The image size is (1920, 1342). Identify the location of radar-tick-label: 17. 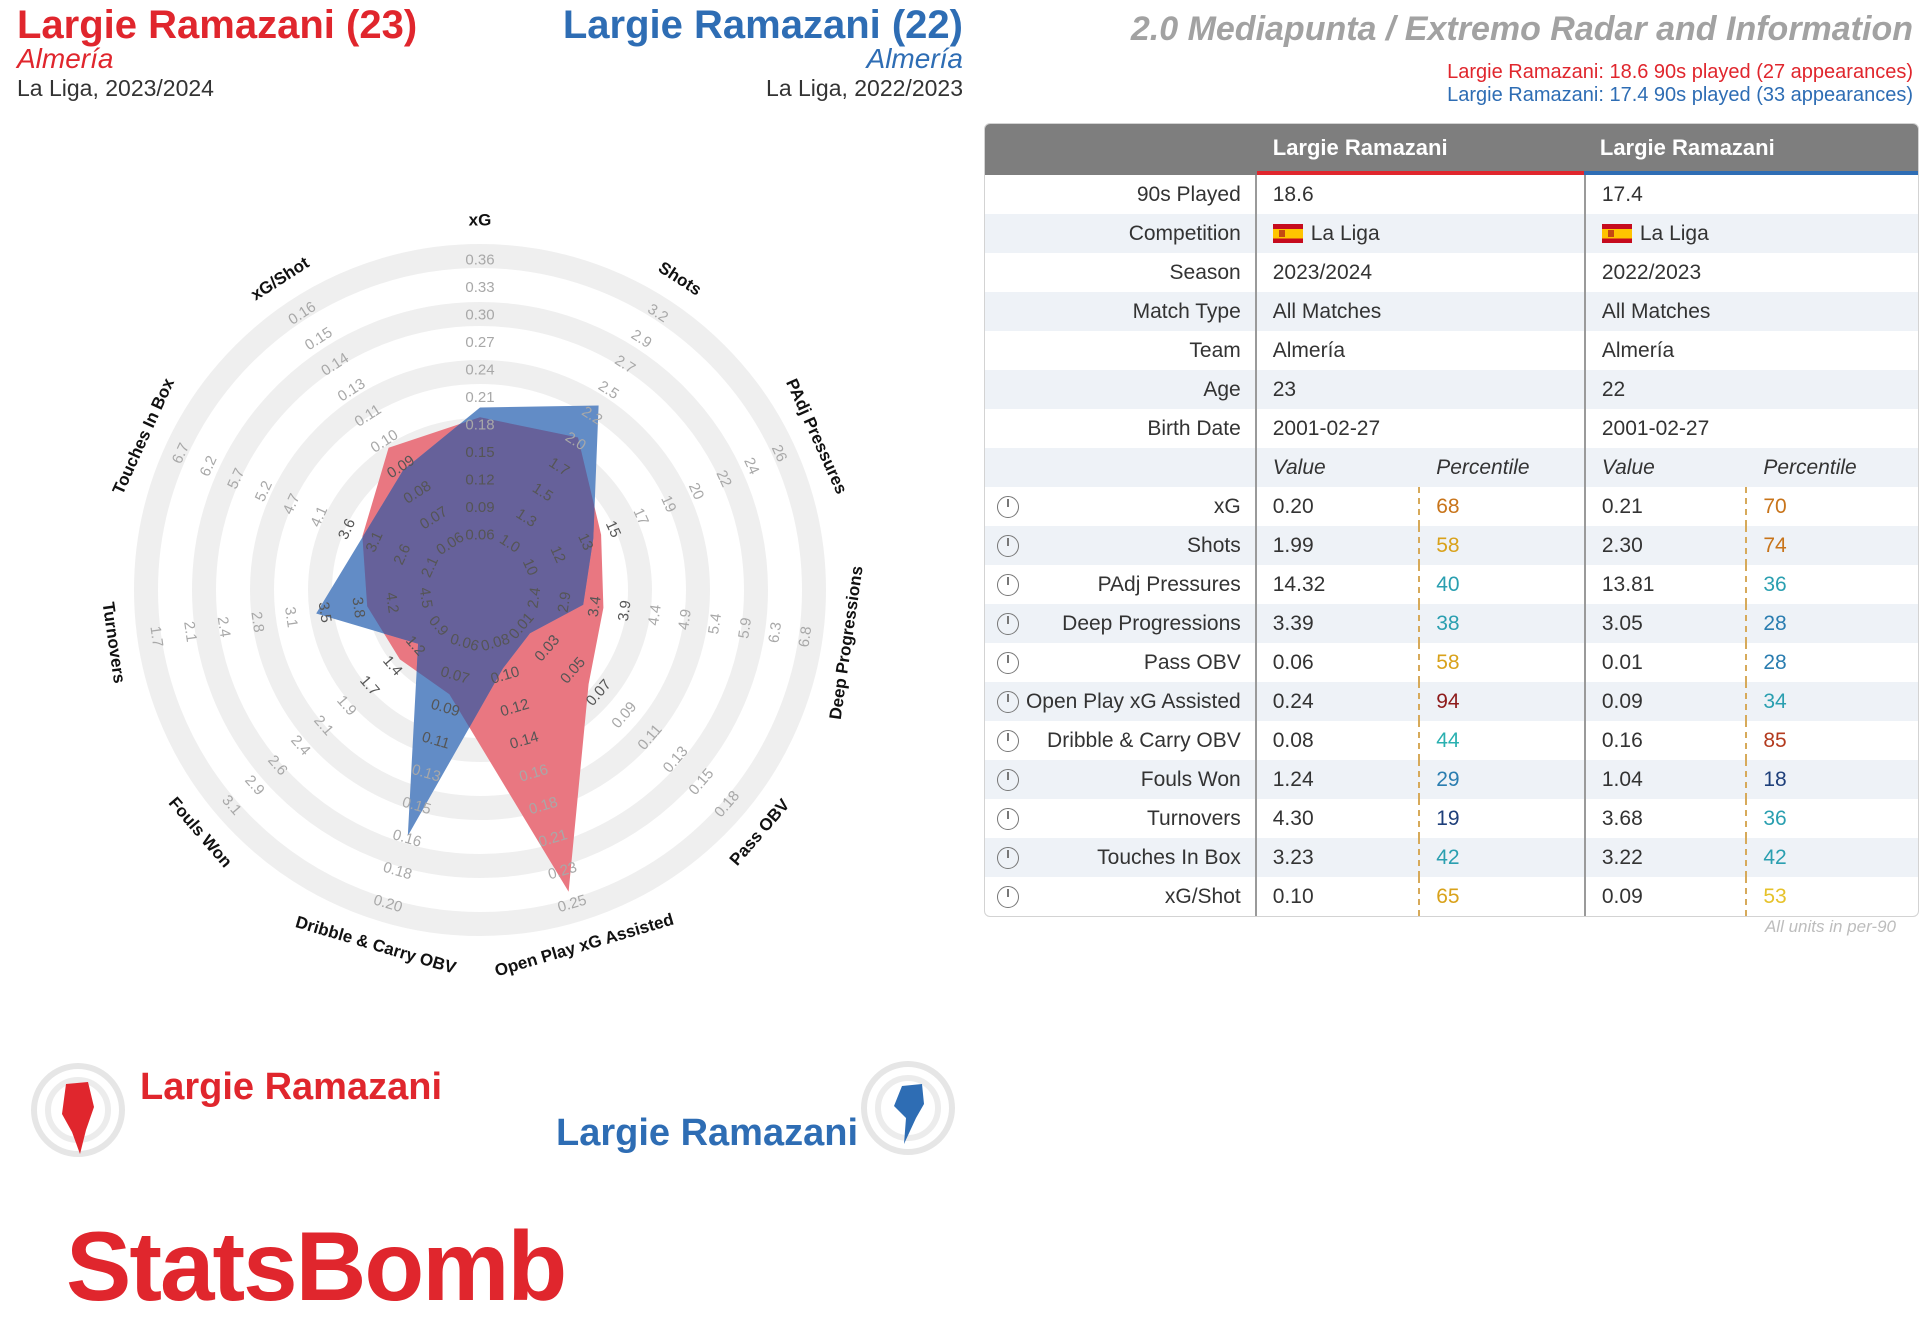
(641, 516).